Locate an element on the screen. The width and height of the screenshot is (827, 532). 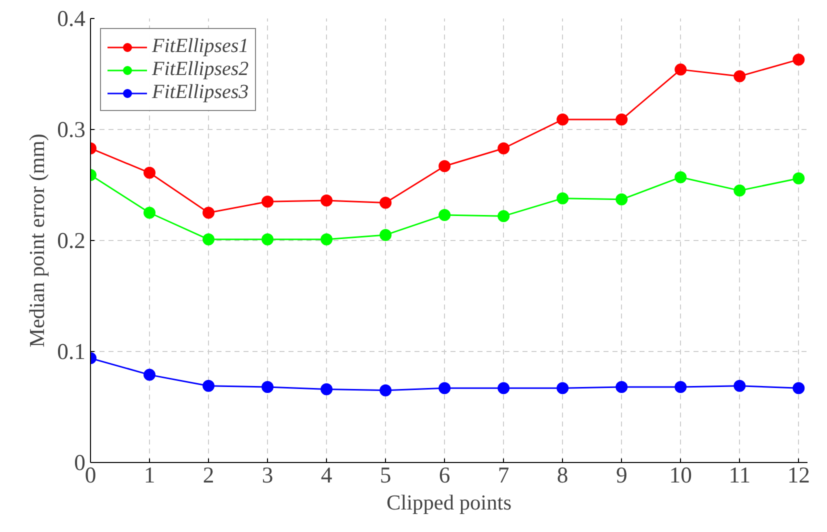
x-tick-label: 3 is located at coordinates (268, 475).